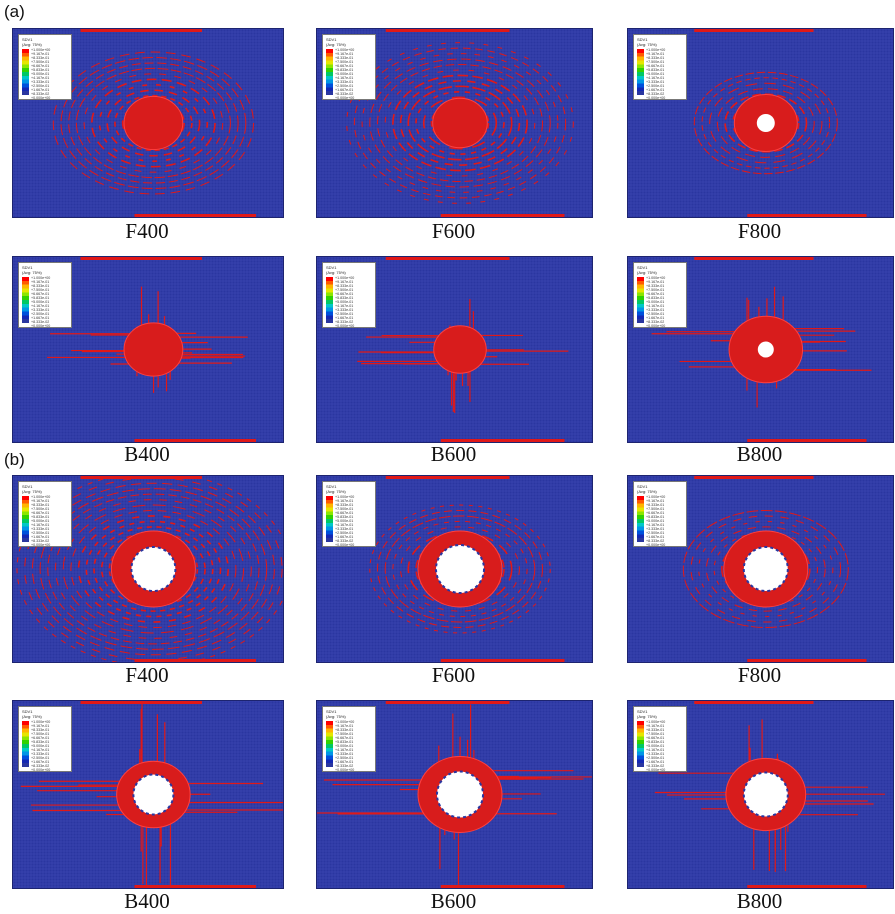 The height and width of the screenshot is (914, 895). What do you see at coordinates (759, 454) in the screenshot?
I see `panel-caption: B800` at bounding box center [759, 454].